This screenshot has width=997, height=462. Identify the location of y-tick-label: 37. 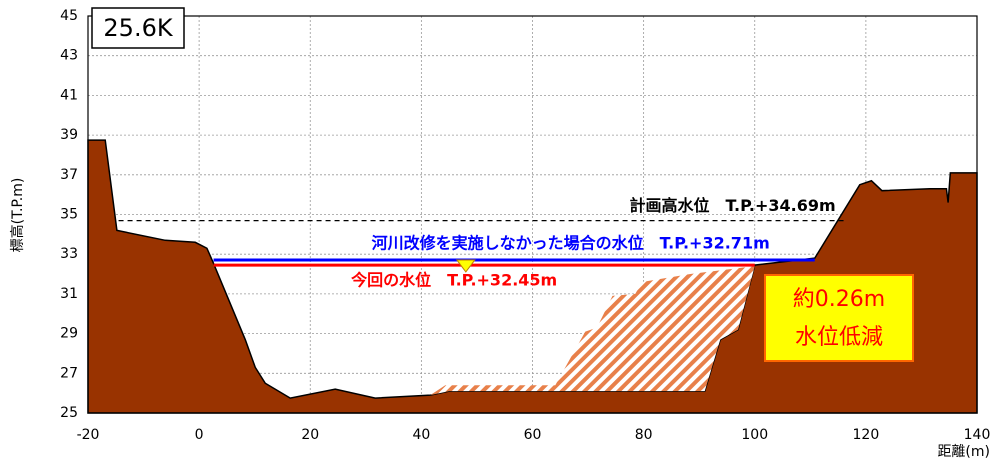
(69, 175).